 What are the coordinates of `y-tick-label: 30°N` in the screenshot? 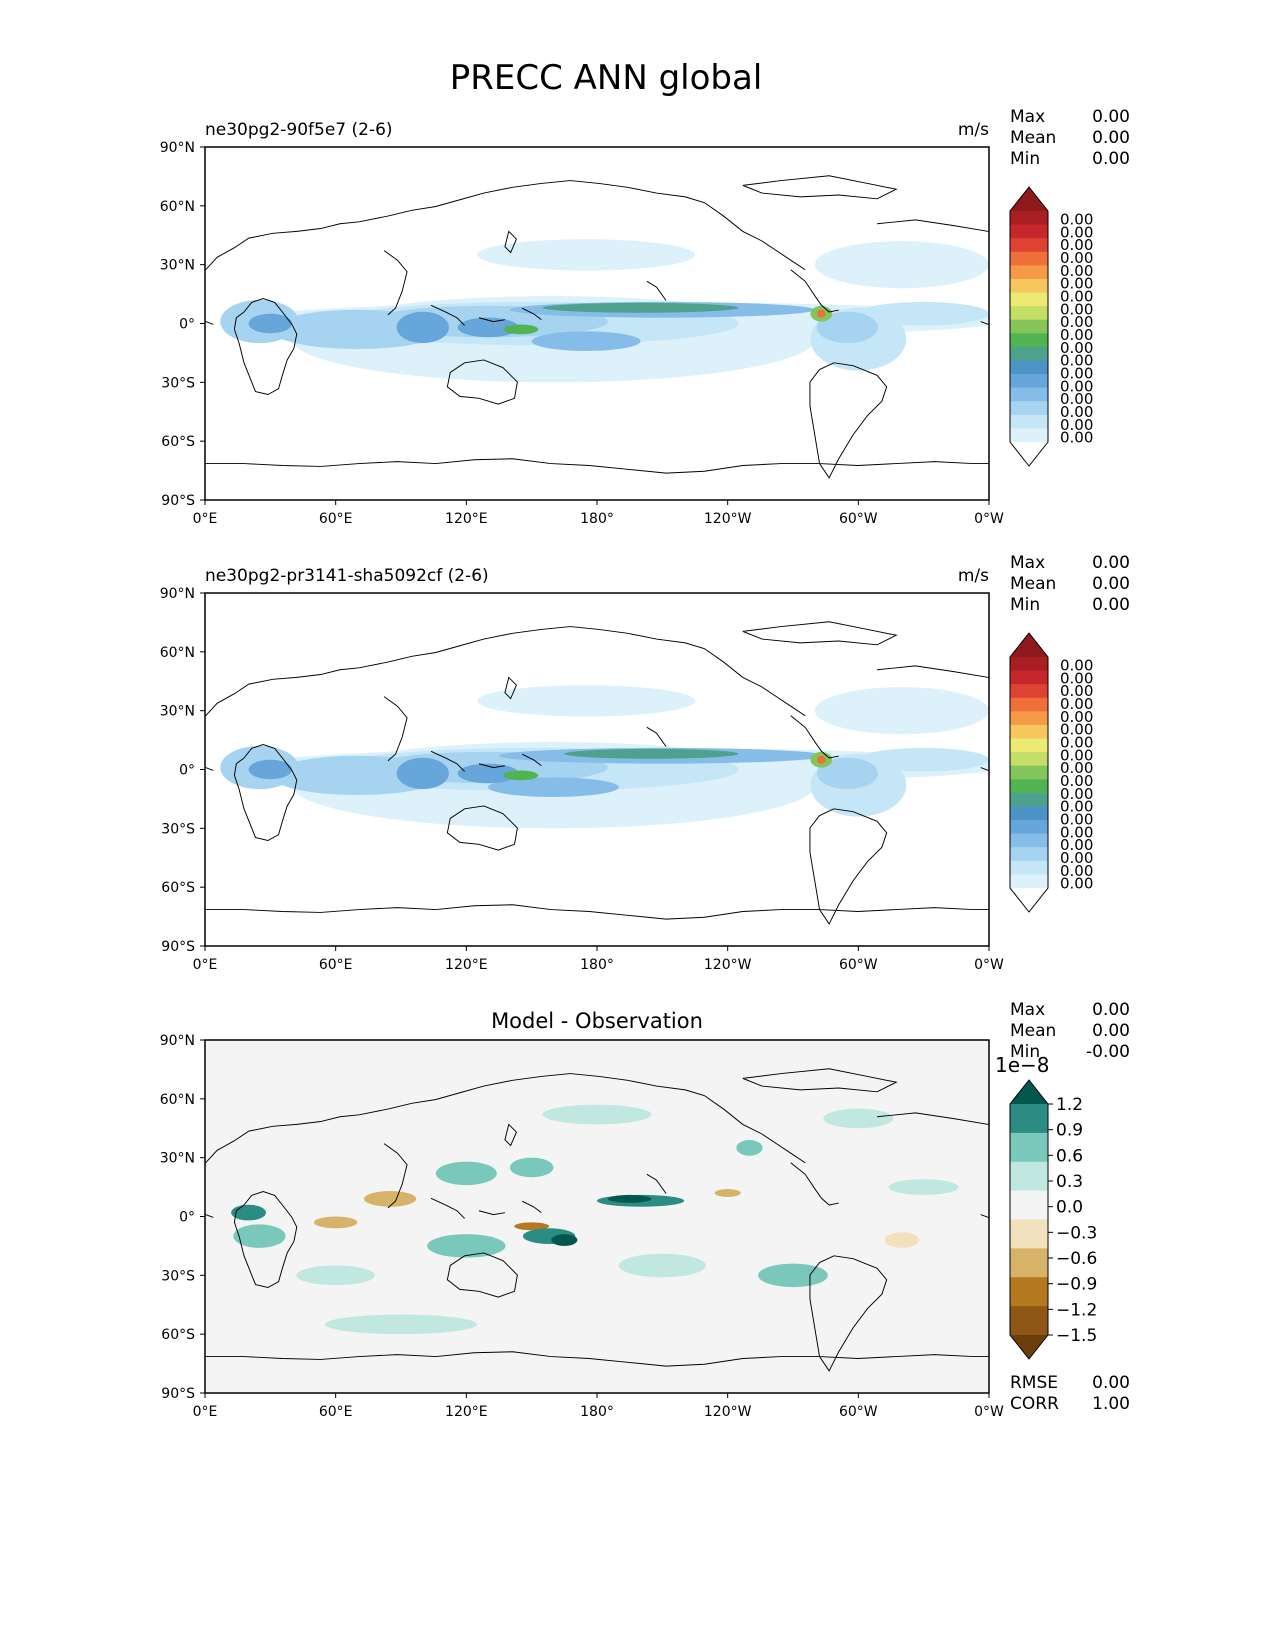 It's located at (177, 712).